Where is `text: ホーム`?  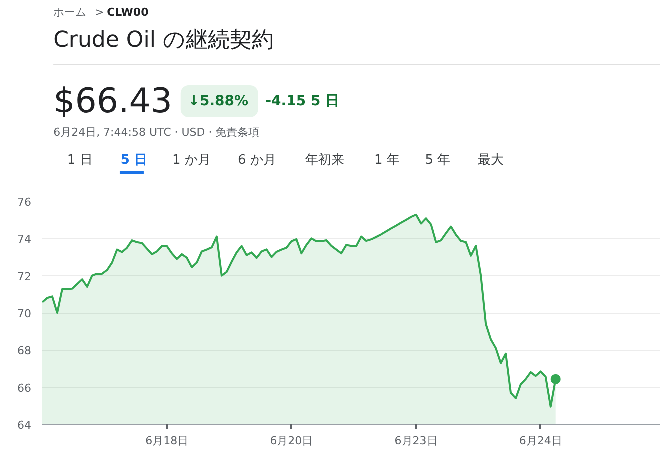
text: ホーム is located at coordinates (70, 12).